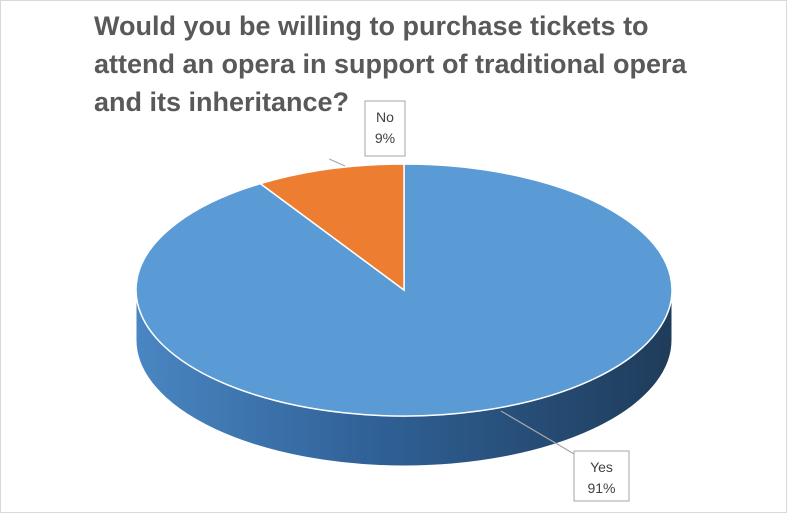  What do you see at coordinates (601, 467) in the screenshot?
I see `data-label-category-yes: Yes` at bounding box center [601, 467].